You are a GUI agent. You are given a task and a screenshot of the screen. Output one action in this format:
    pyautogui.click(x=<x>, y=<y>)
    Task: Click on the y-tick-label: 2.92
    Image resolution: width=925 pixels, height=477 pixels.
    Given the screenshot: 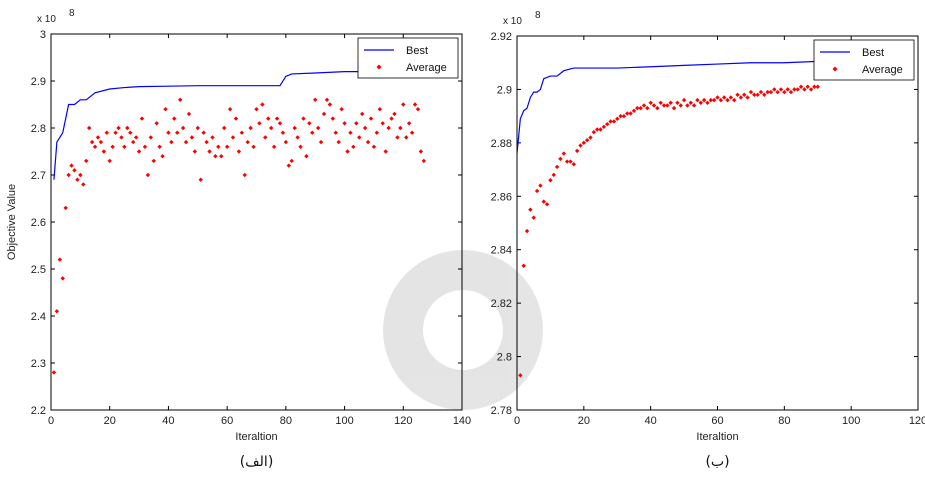 What is the action you would take?
    pyautogui.click(x=501, y=37)
    